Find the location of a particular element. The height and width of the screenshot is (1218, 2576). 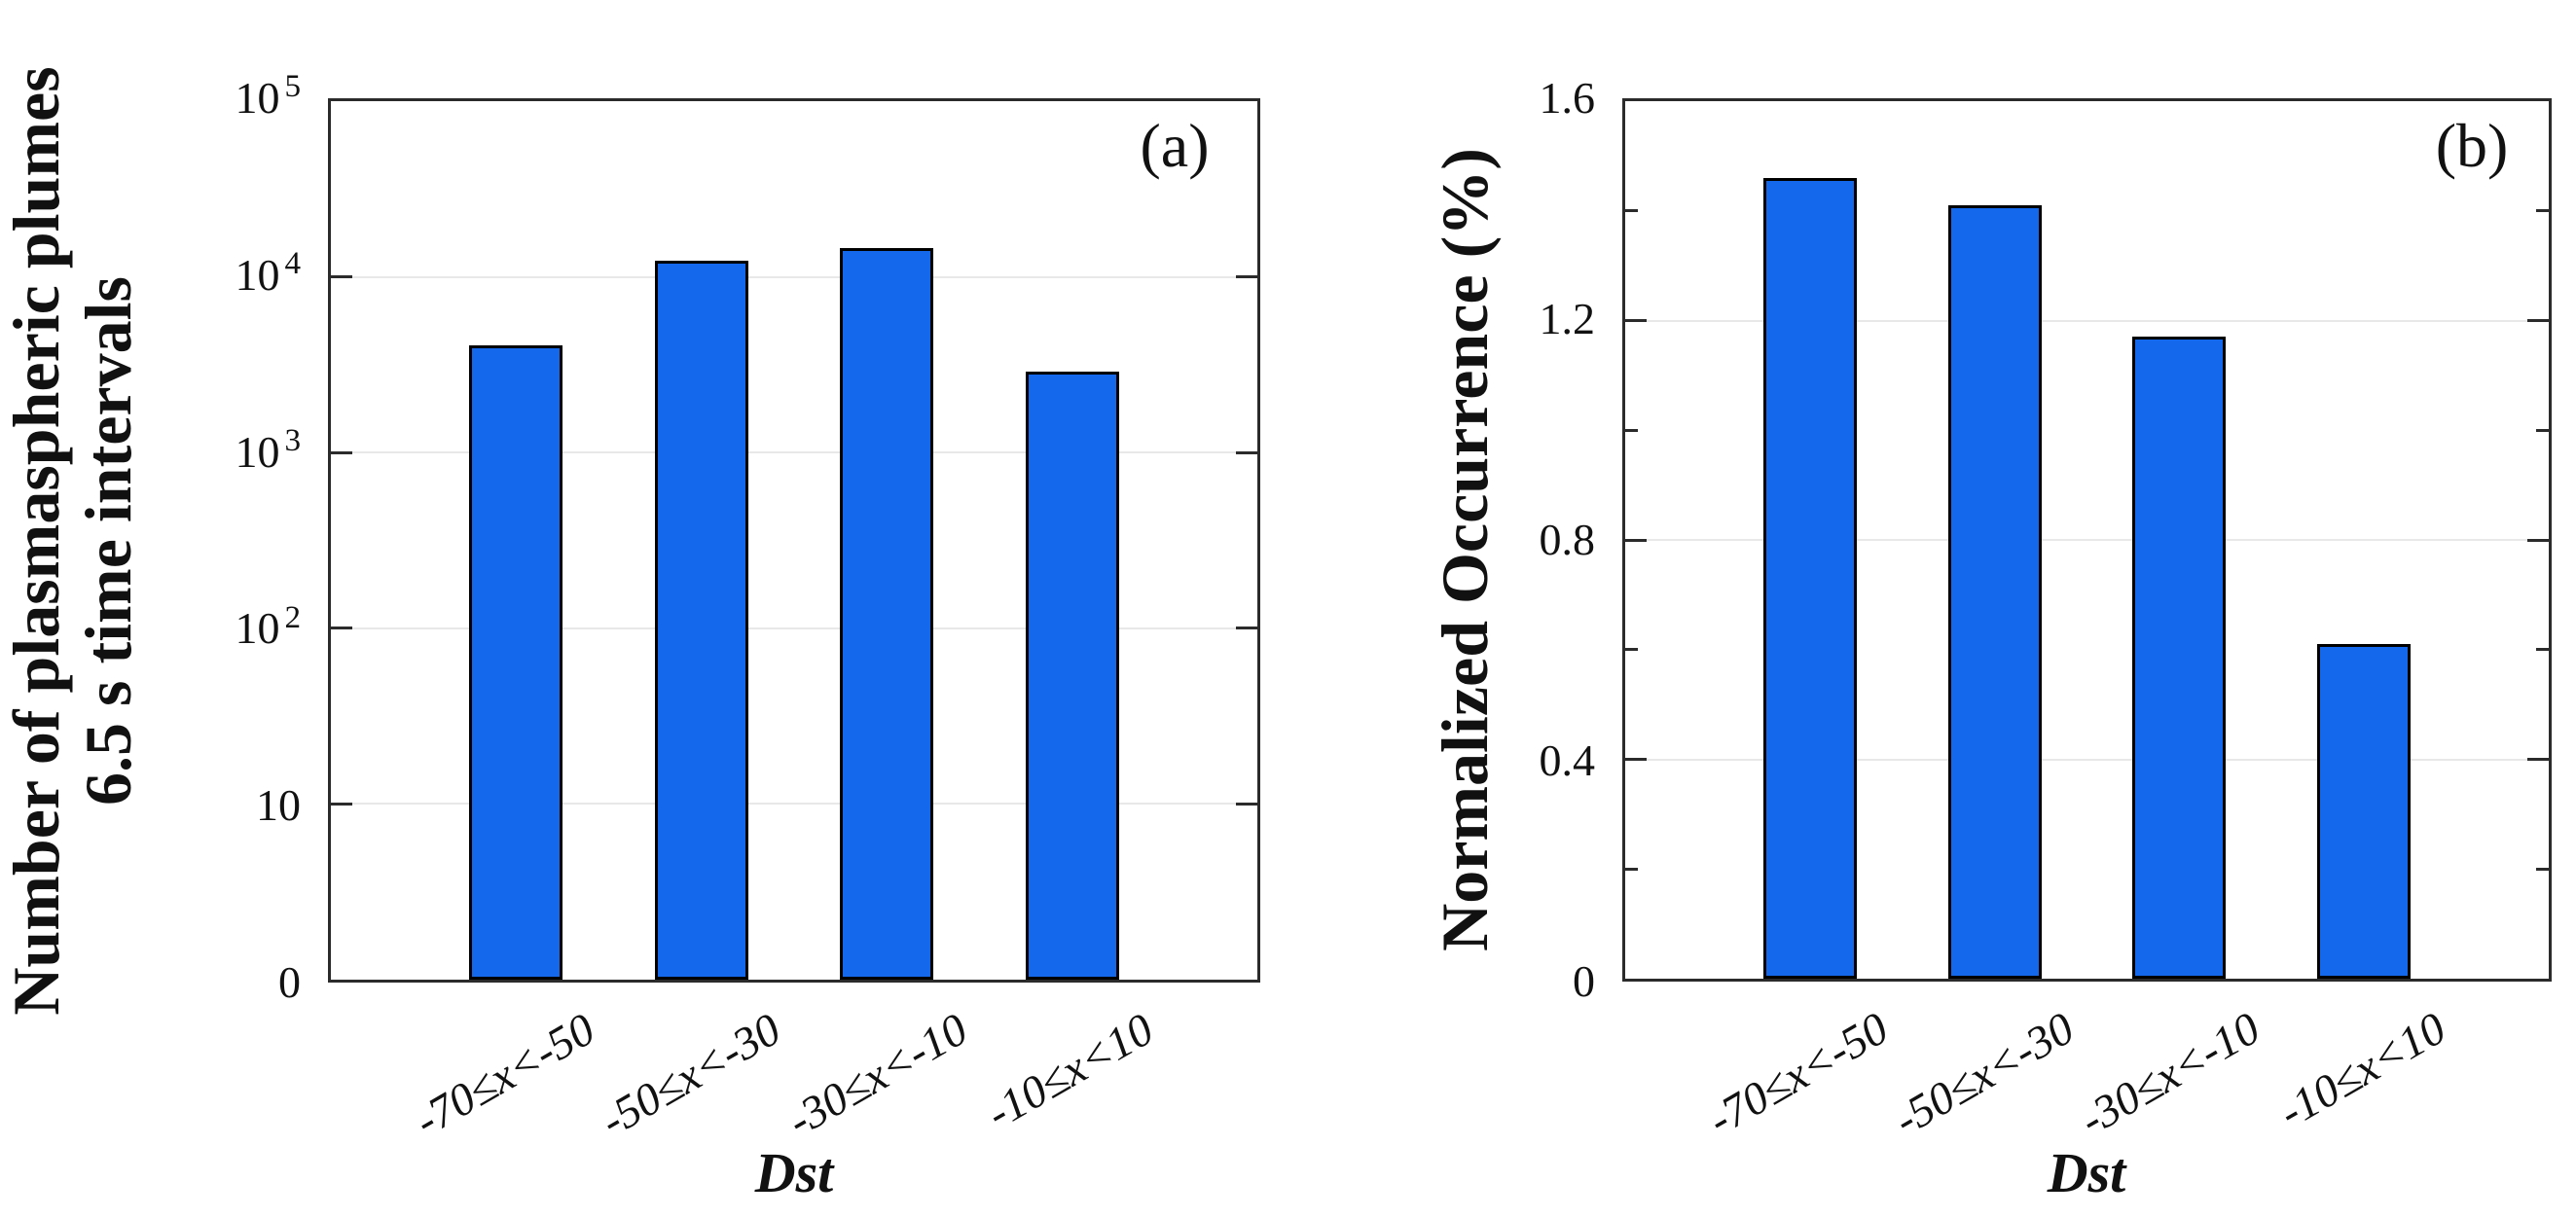

y-tick-label: 1.2 is located at coordinates (1487, 319).